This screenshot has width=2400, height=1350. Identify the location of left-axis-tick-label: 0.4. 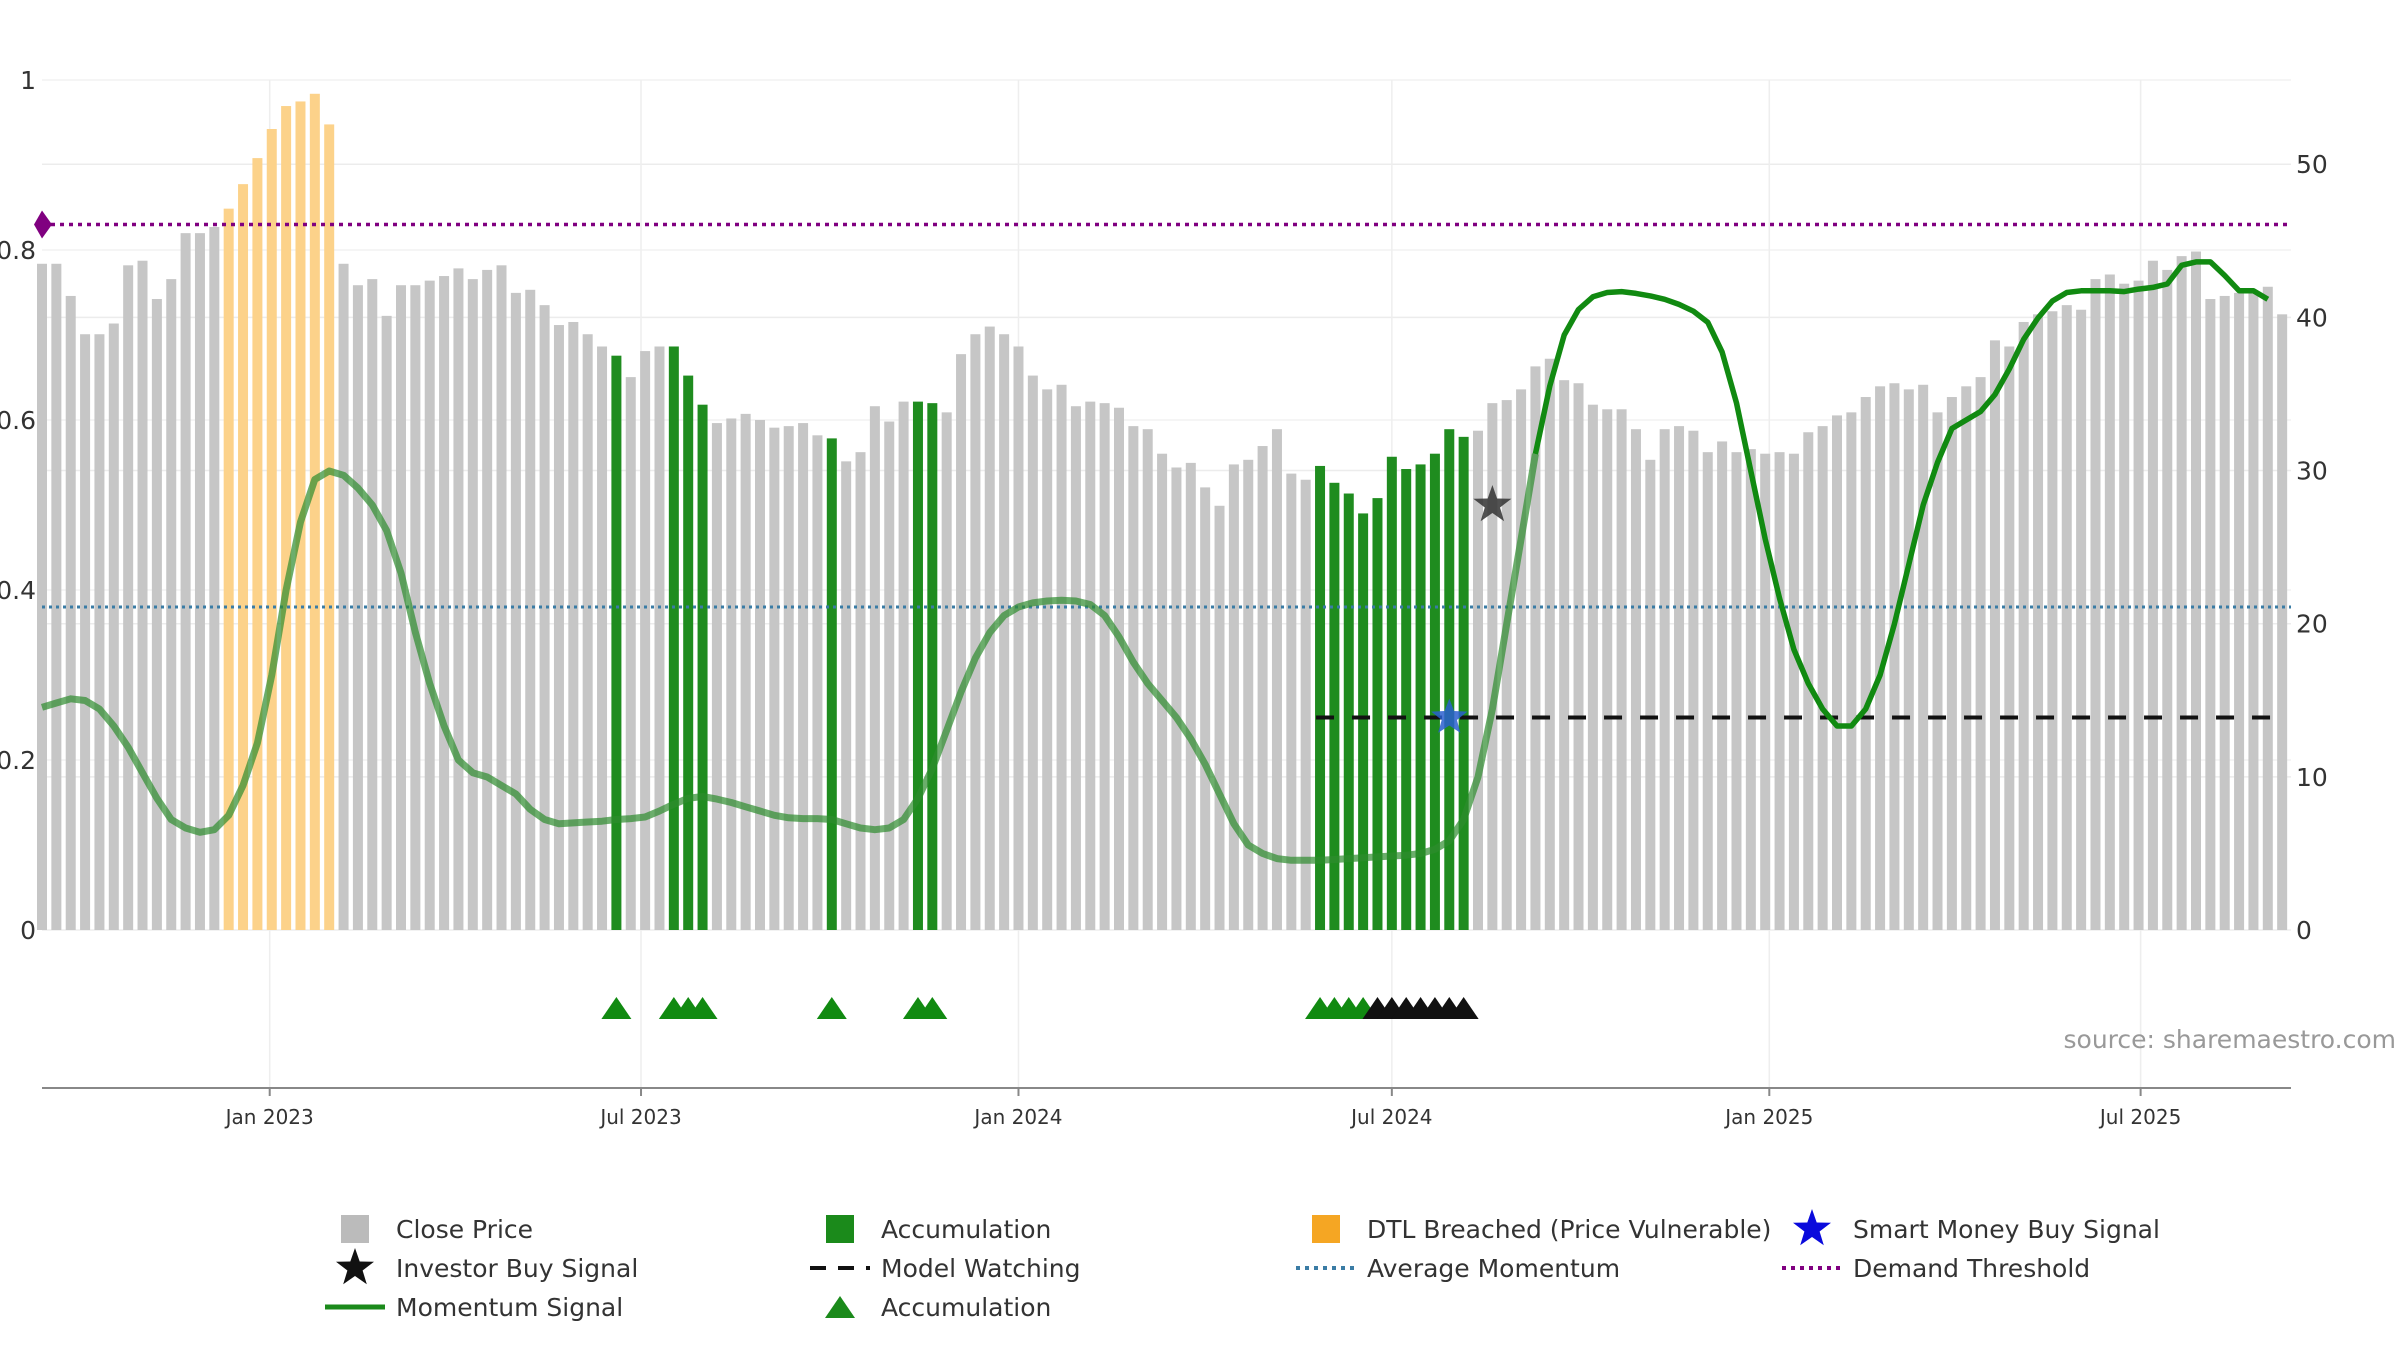
(18, 590).